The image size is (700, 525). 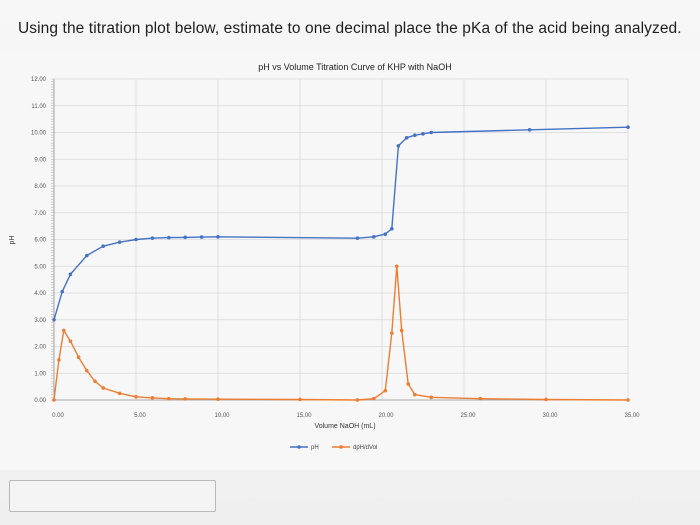 What do you see at coordinates (341, 447) in the screenshot?
I see `legend-marker-dph-dvol` at bounding box center [341, 447].